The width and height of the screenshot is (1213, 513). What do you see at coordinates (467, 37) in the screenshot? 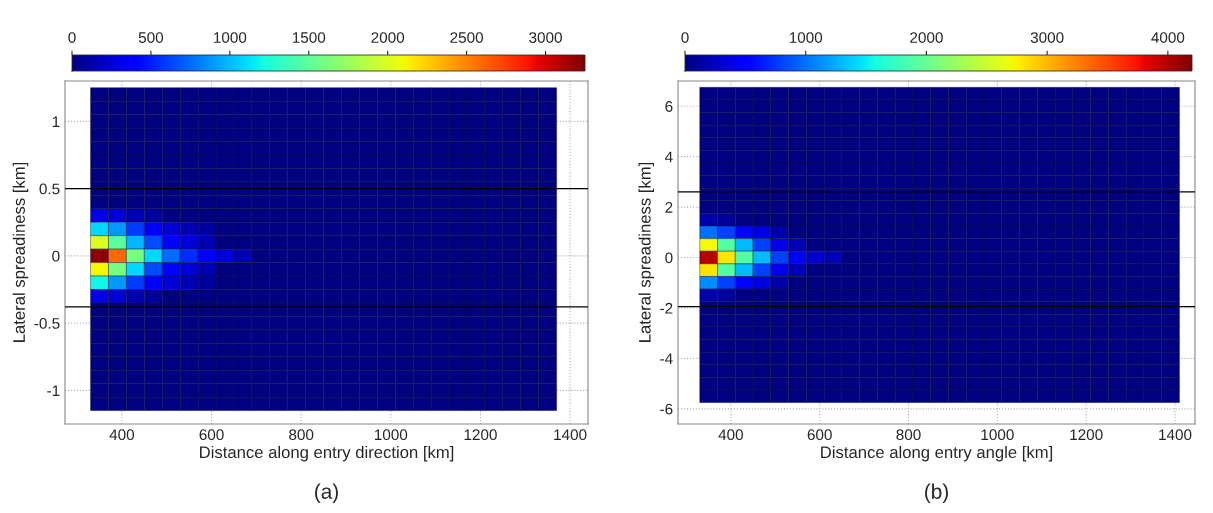
I see `color-bar-label: 2500` at bounding box center [467, 37].